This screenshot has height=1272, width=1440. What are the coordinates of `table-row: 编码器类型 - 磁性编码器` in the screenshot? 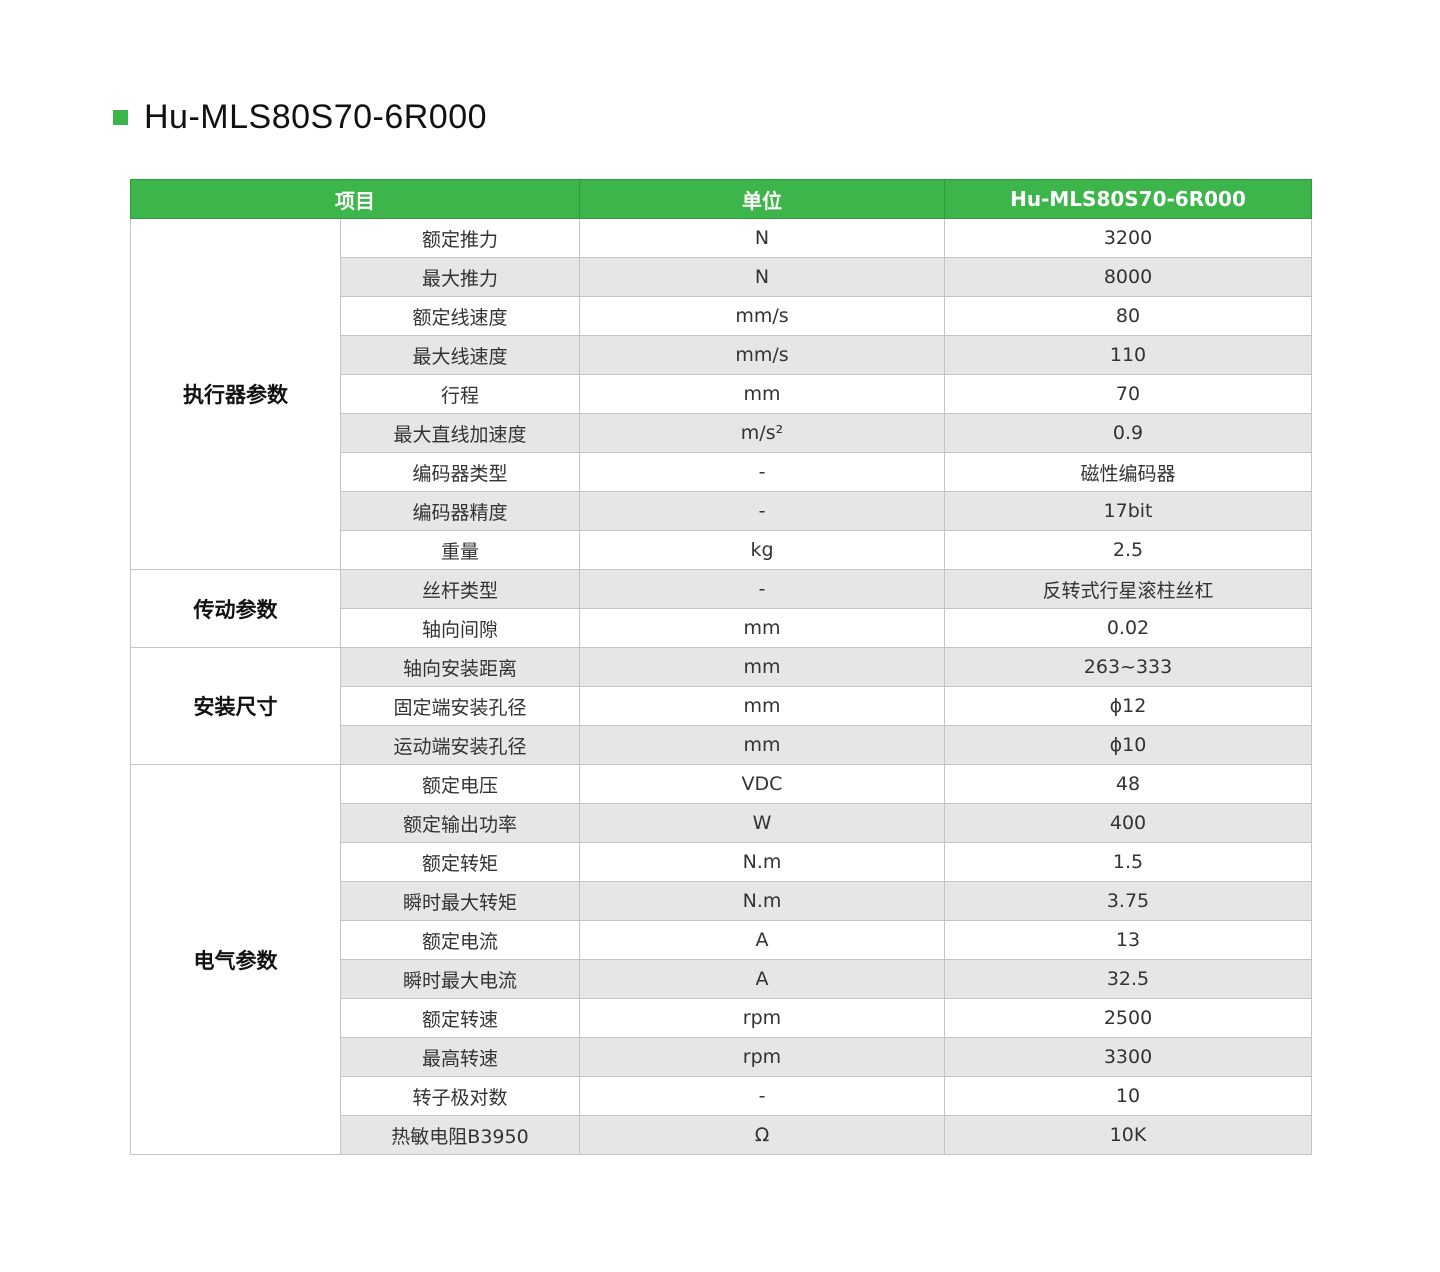 It's located at (721, 472).